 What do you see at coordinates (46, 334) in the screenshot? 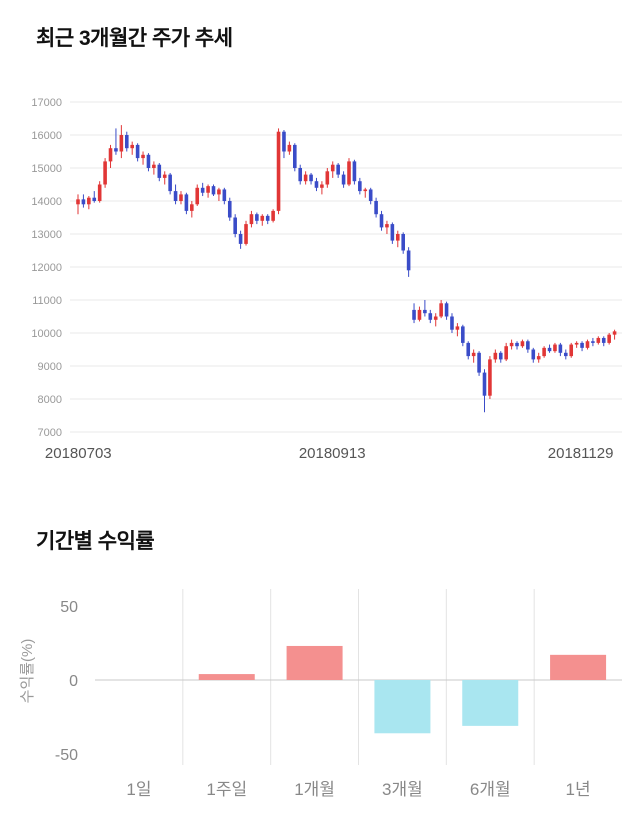
I see `svg-text: 10000` at bounding box center [46, 334].